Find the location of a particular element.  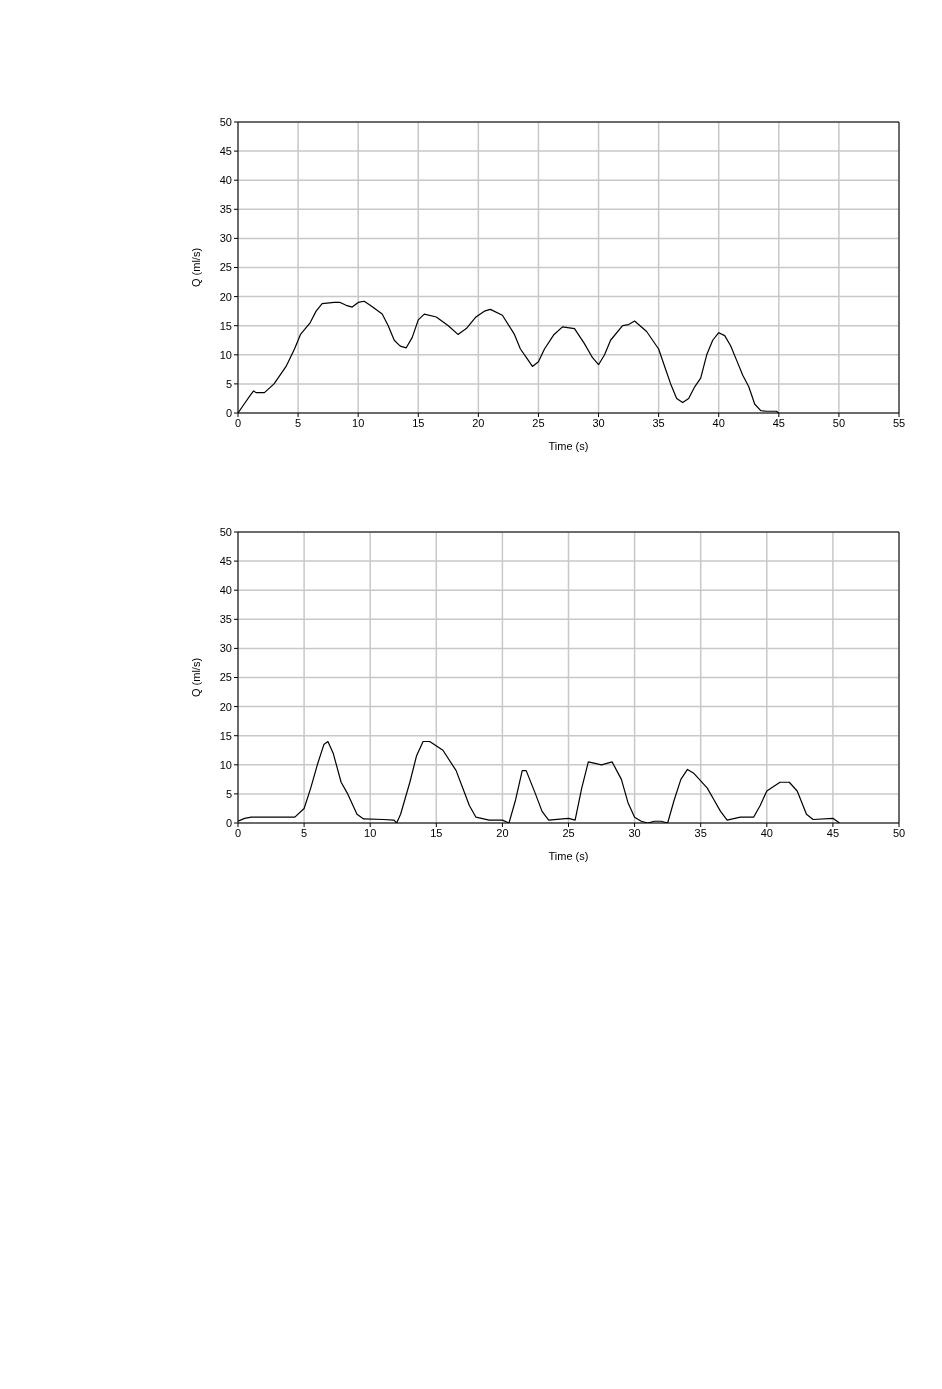

x-tick-label: 55 is located at coordinates (899, 422).